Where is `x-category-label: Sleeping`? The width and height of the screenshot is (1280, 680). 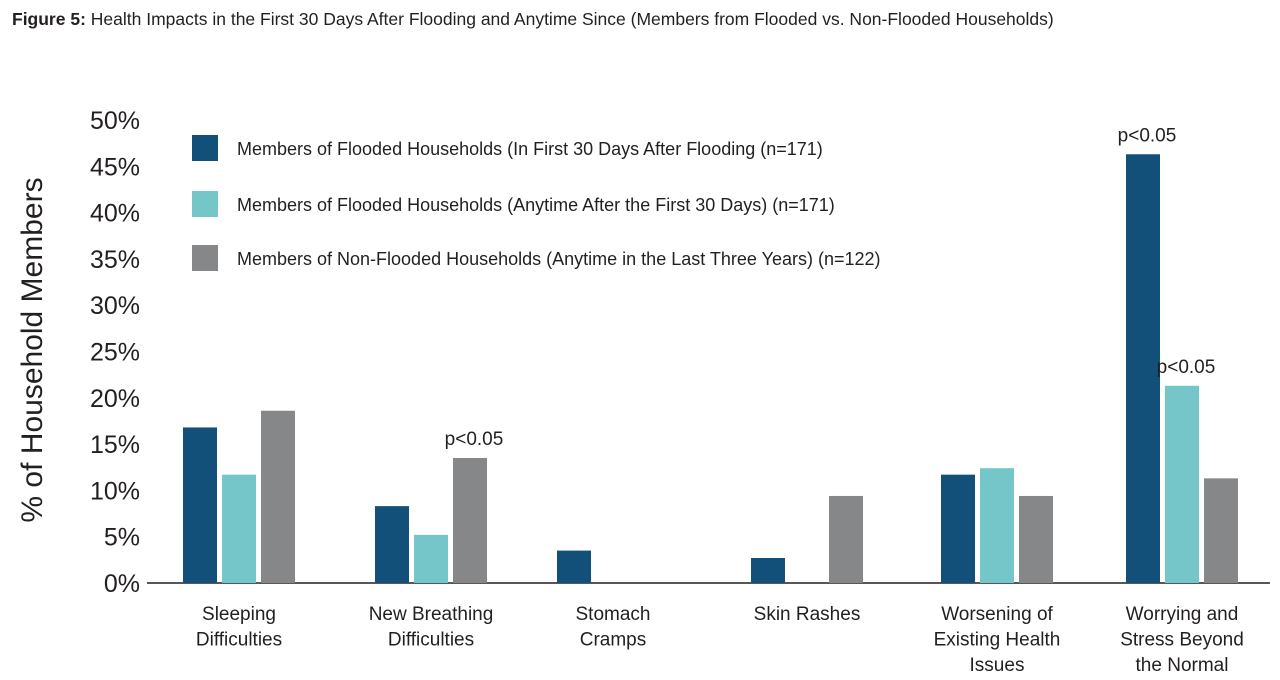 x-category-label: Sleeping is located at coordinates (239, 614).